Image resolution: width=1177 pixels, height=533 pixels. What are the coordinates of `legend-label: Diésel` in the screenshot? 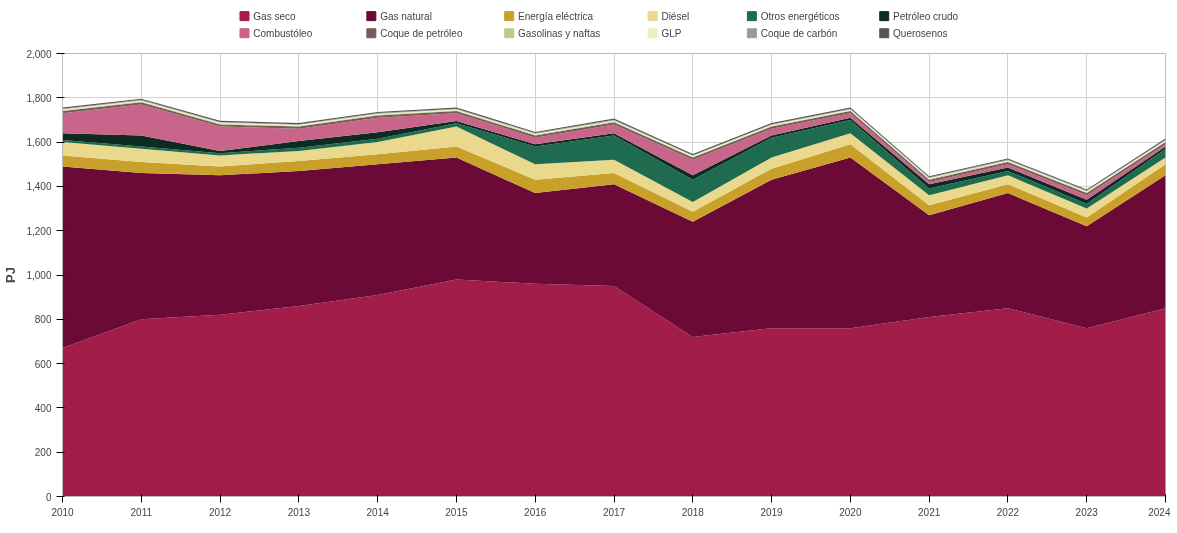 It's located at (675, 16).